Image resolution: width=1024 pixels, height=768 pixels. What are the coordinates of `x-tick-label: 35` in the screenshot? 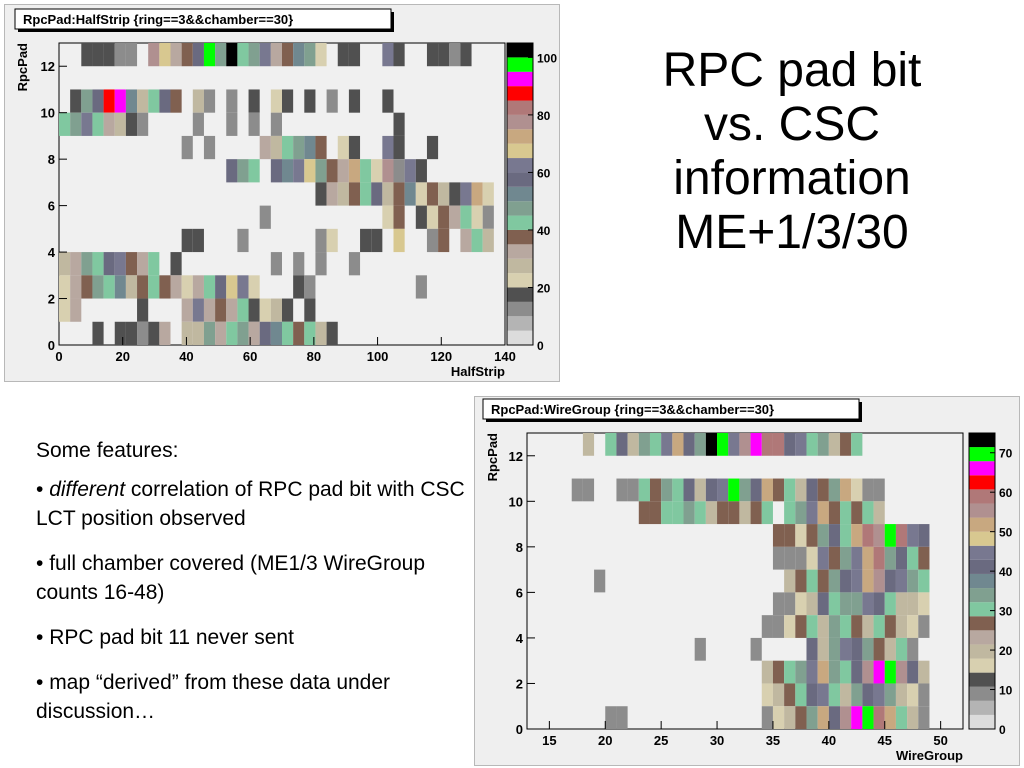 It's located at (773, 740).